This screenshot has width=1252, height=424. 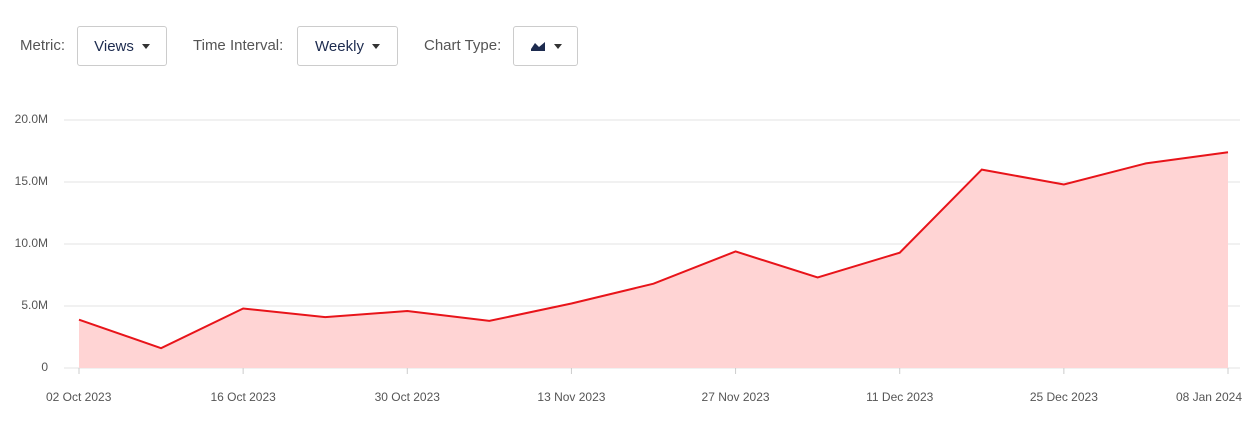 What do you see at coordinates (79, 397) in the screenshot?
I see `x-tick-label: 02 Oct 2023` at bounding box center [79, 397].